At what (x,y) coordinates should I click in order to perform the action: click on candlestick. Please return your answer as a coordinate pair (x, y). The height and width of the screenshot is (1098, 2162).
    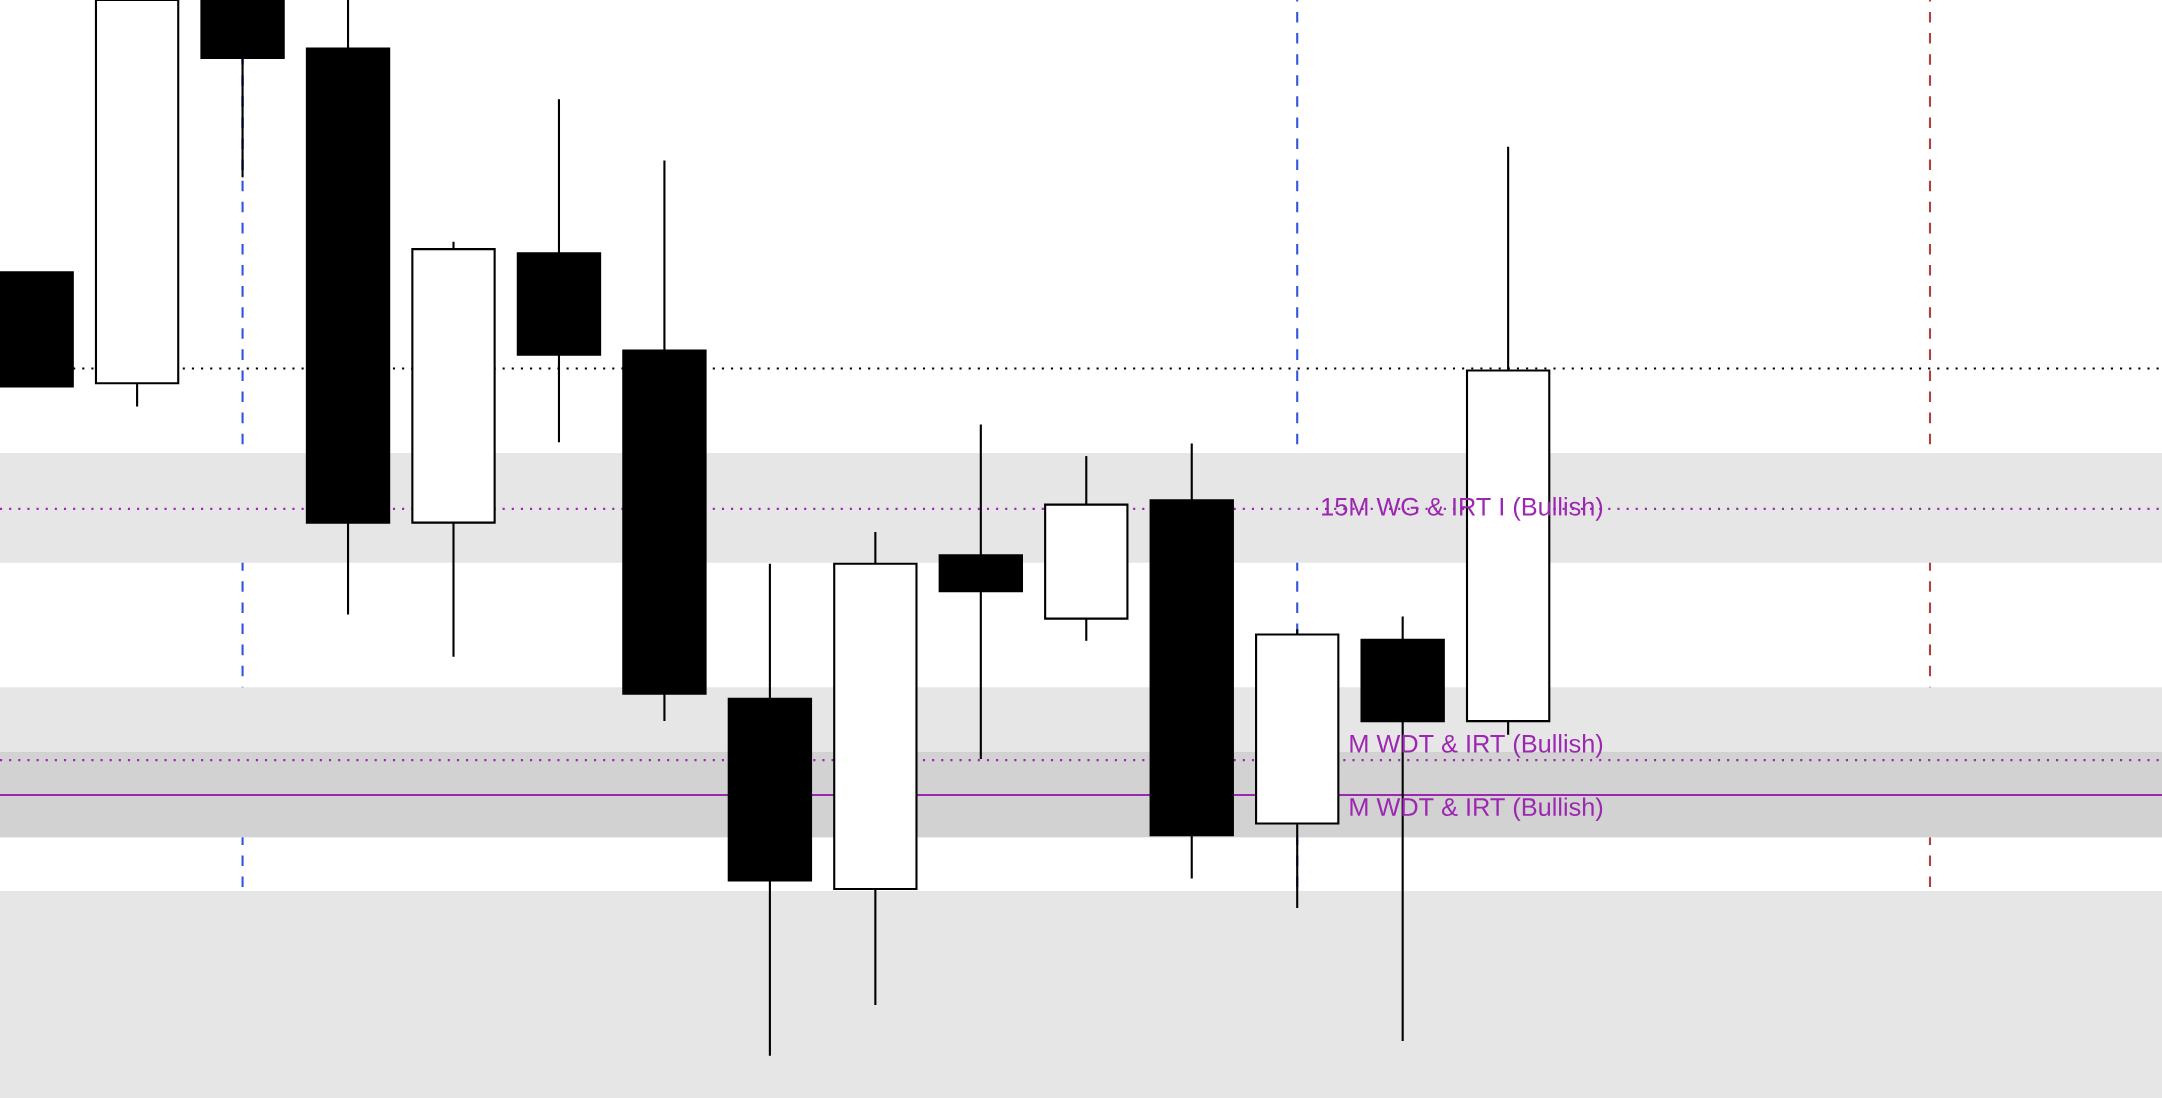
    Looking at the image, I should click on (981, 592).